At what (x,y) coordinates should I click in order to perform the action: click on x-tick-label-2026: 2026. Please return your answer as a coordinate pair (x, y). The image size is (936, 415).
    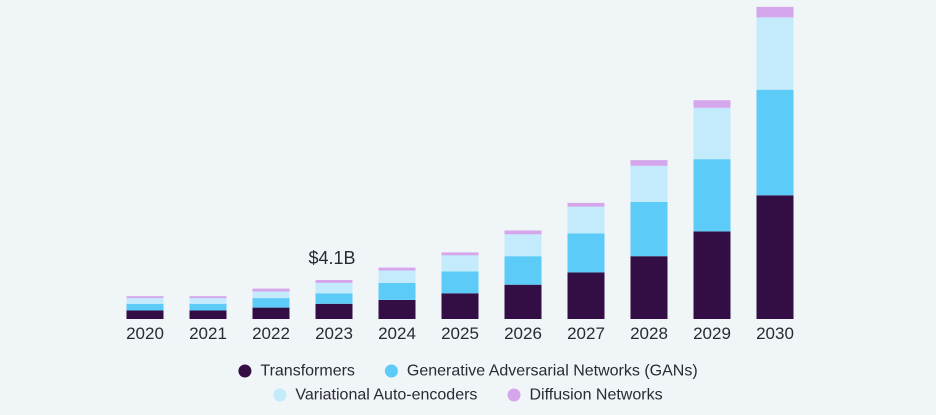
    Looking at the image, I should click on (523, 333).